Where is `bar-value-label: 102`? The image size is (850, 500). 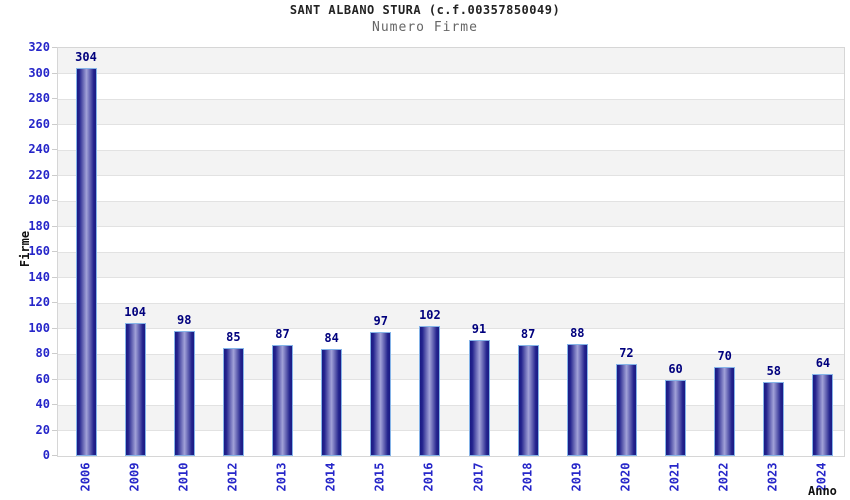 bar-value-label: 102 is located at coordinates (430, 314).